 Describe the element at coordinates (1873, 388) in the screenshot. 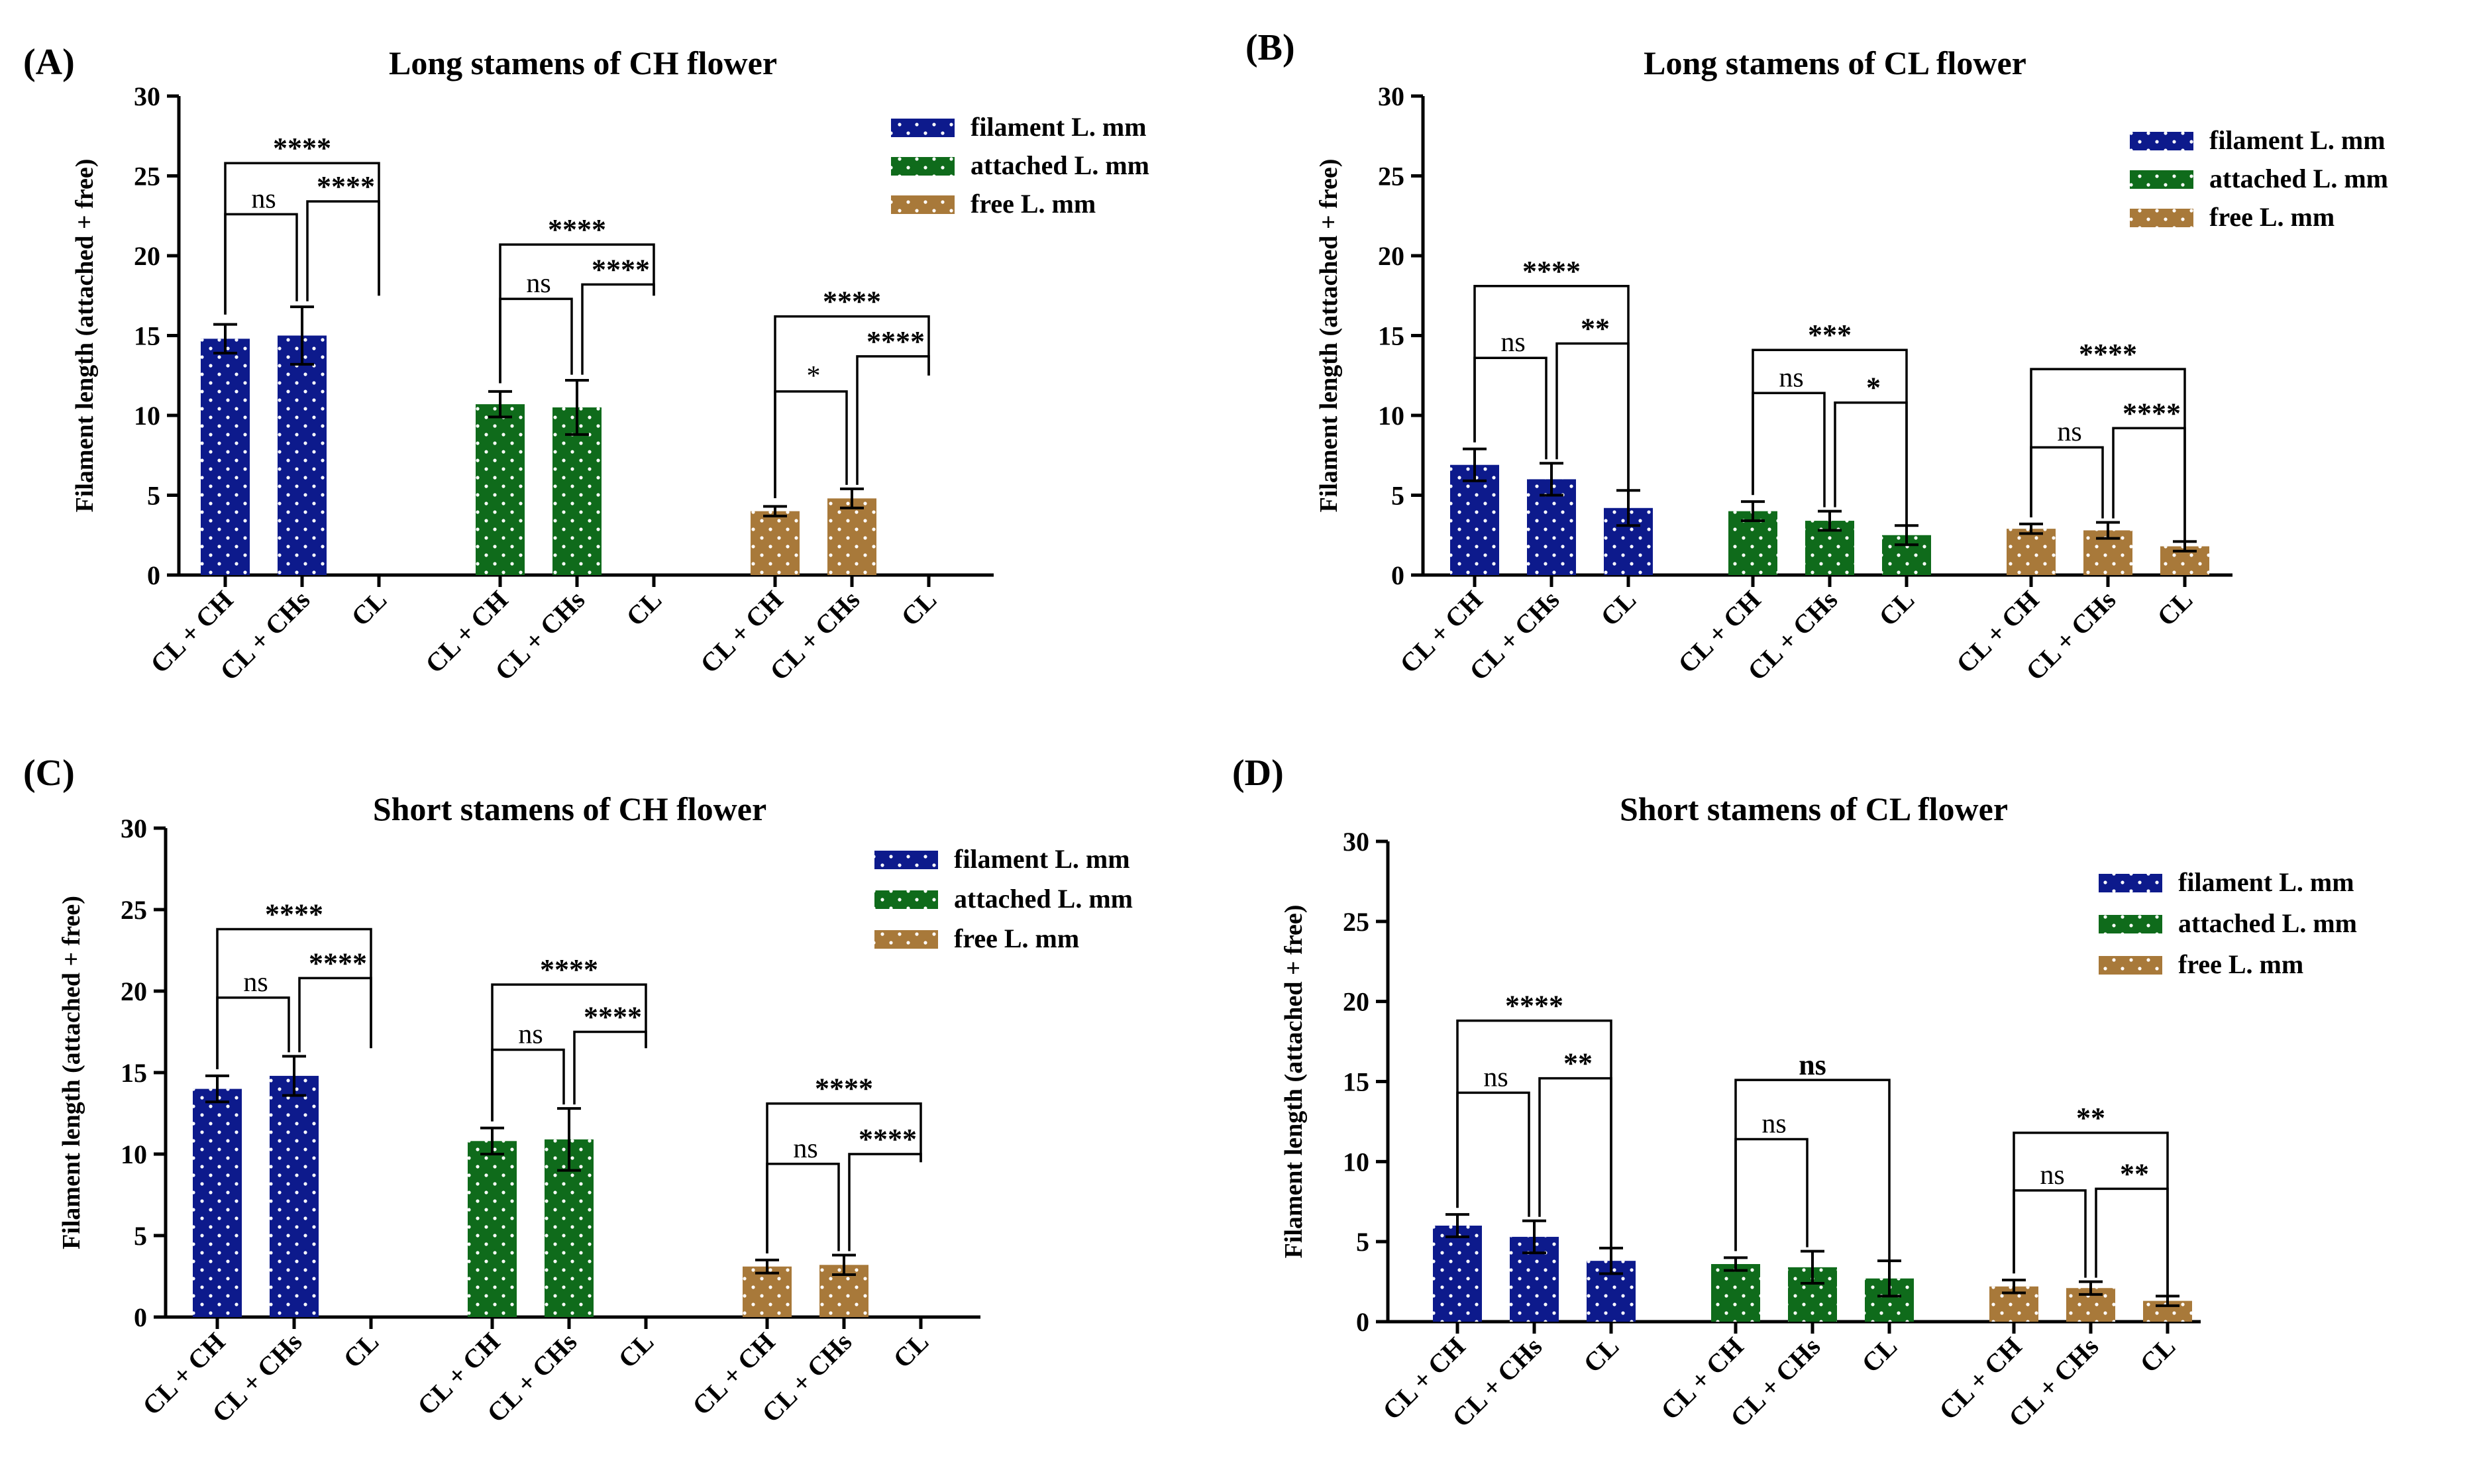

I see `significance-inner-right: *` at that location.